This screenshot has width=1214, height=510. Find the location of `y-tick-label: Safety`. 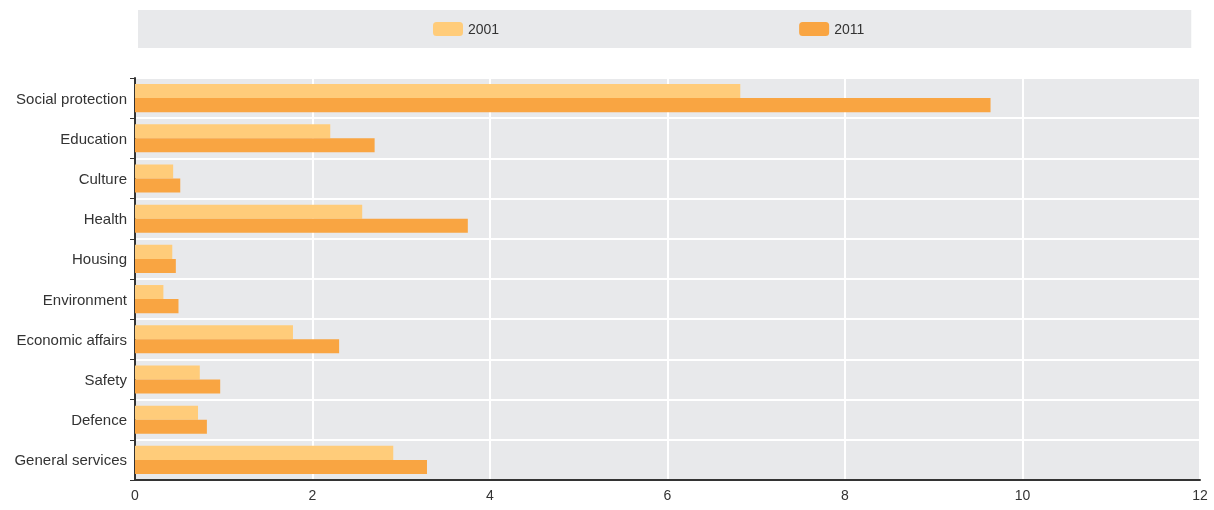

y-tick-label: Safety is located at coordinates (106, 379).